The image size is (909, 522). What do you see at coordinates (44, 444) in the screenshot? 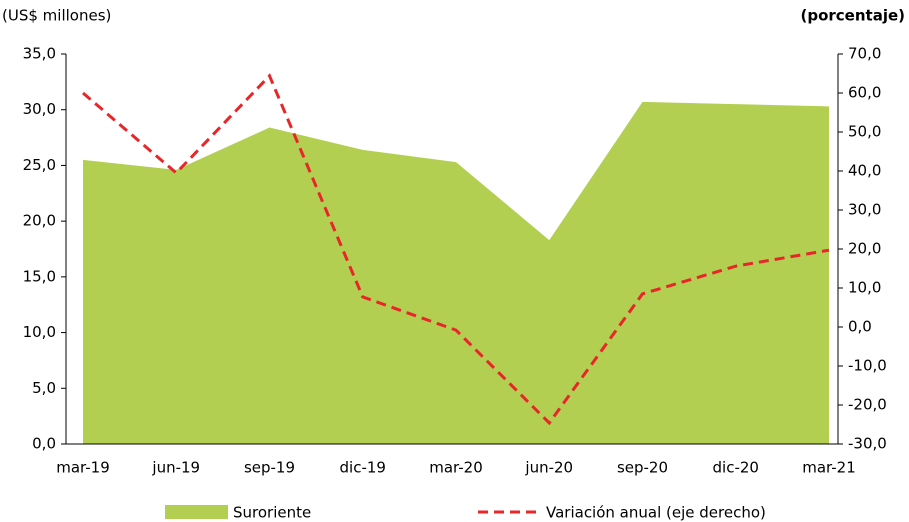
I see `y-tick-label: 0,0` at bounding box center [44, 444].